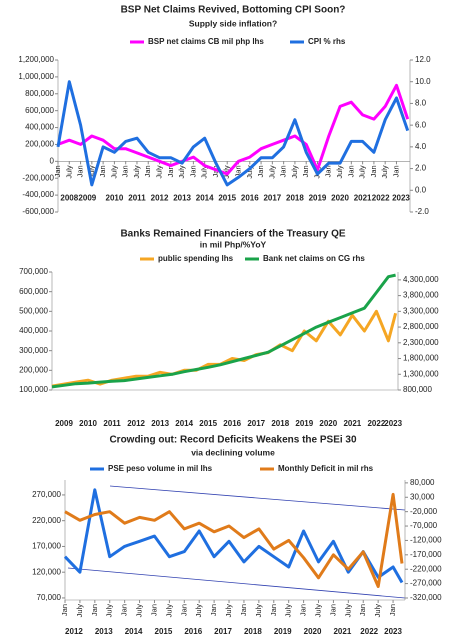 This screenshot has width=467, height=640. I want to click on year-label: 2011, so click(137, 197).